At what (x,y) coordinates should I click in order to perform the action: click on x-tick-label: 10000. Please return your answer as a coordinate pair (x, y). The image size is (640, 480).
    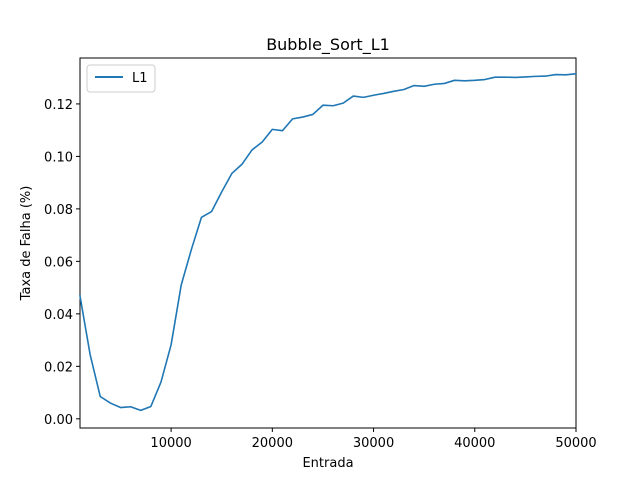
    Looking at the image, I should click on (170, 443).